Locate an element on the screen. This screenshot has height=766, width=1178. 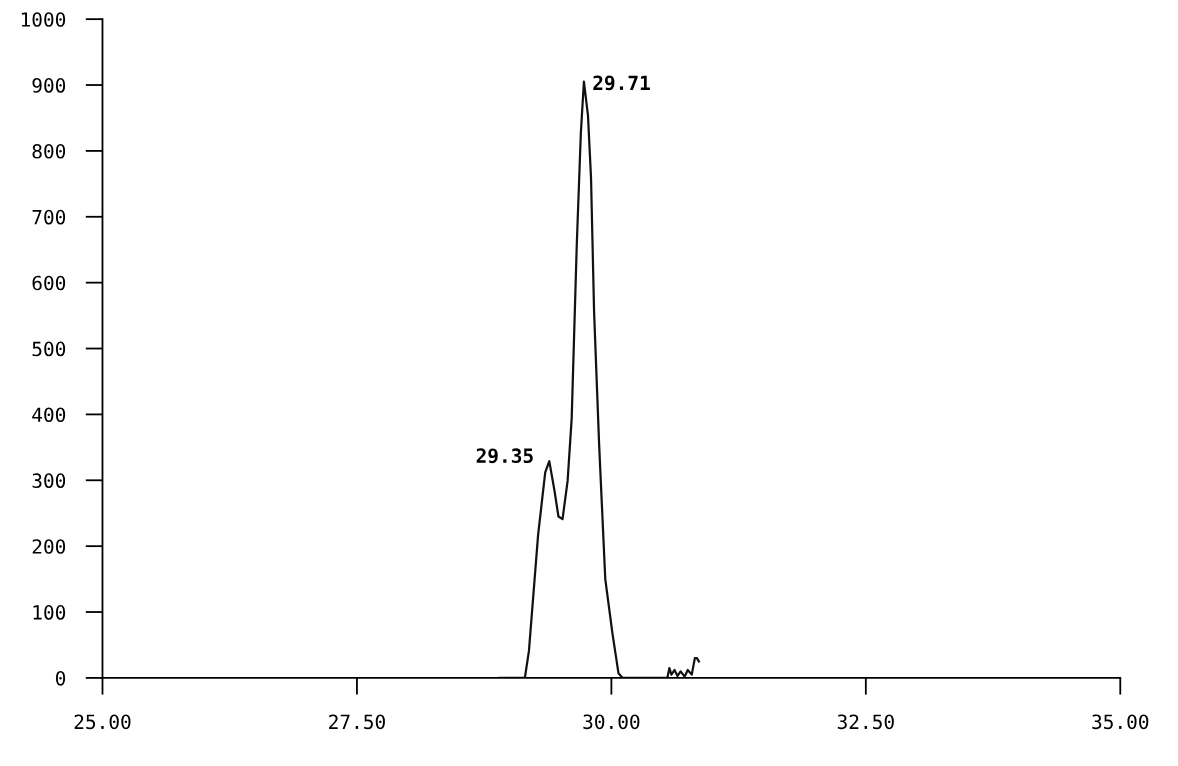
x-tick-label: 30.00 is located at coordinates (611, 722).